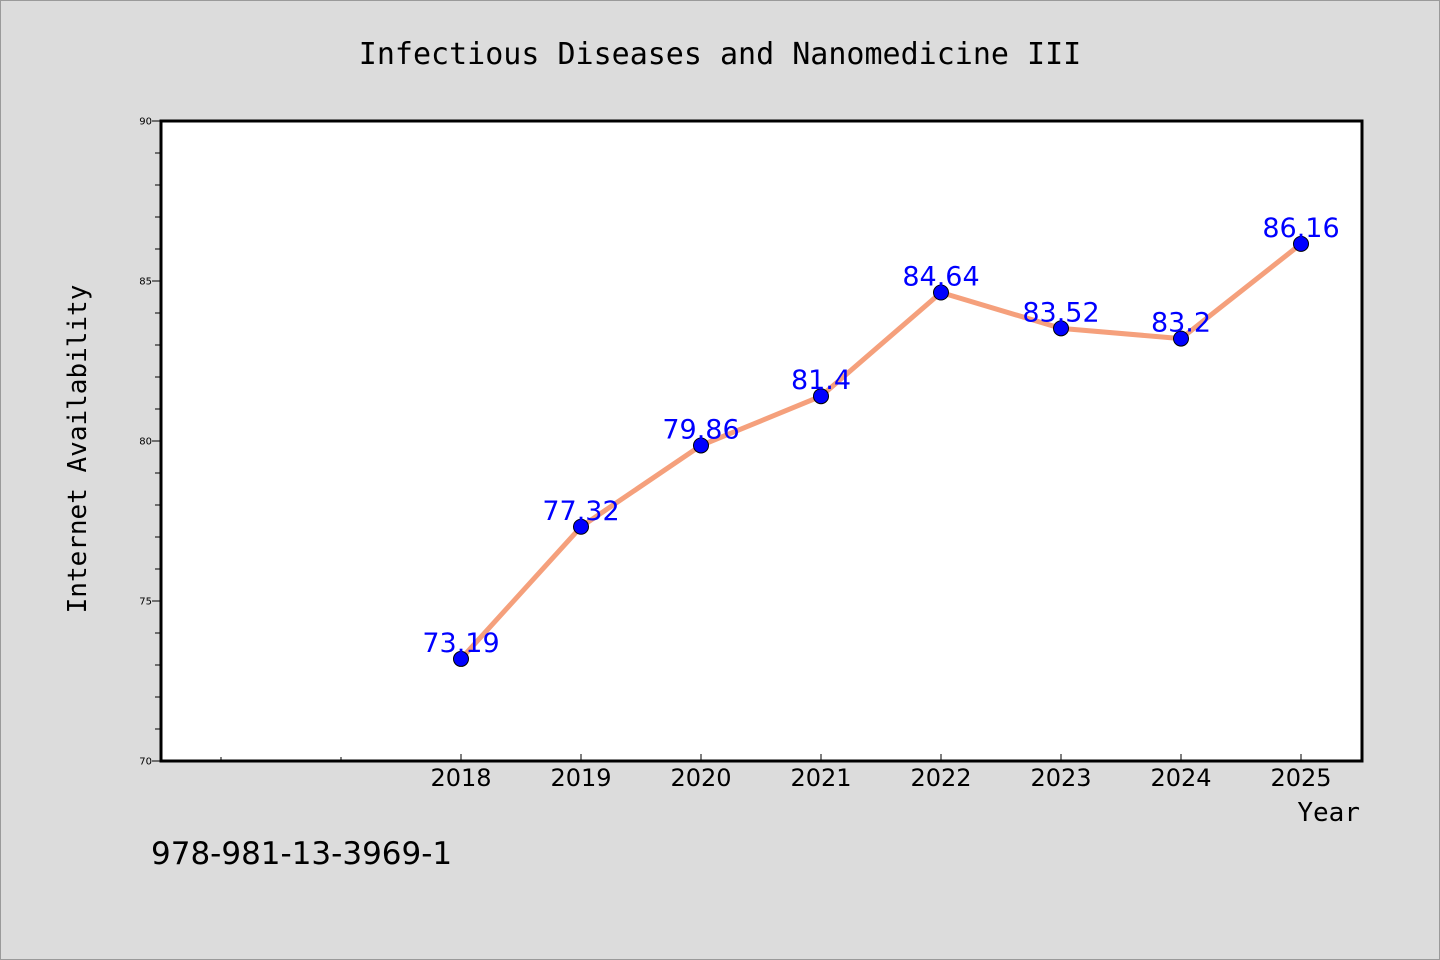 The height and width of the screenshot is (960, 1440). What do you see at coordinates (1060, 312) in the screenshot?
I see `data-label: 83.52` at bounding box center [1060, 312].